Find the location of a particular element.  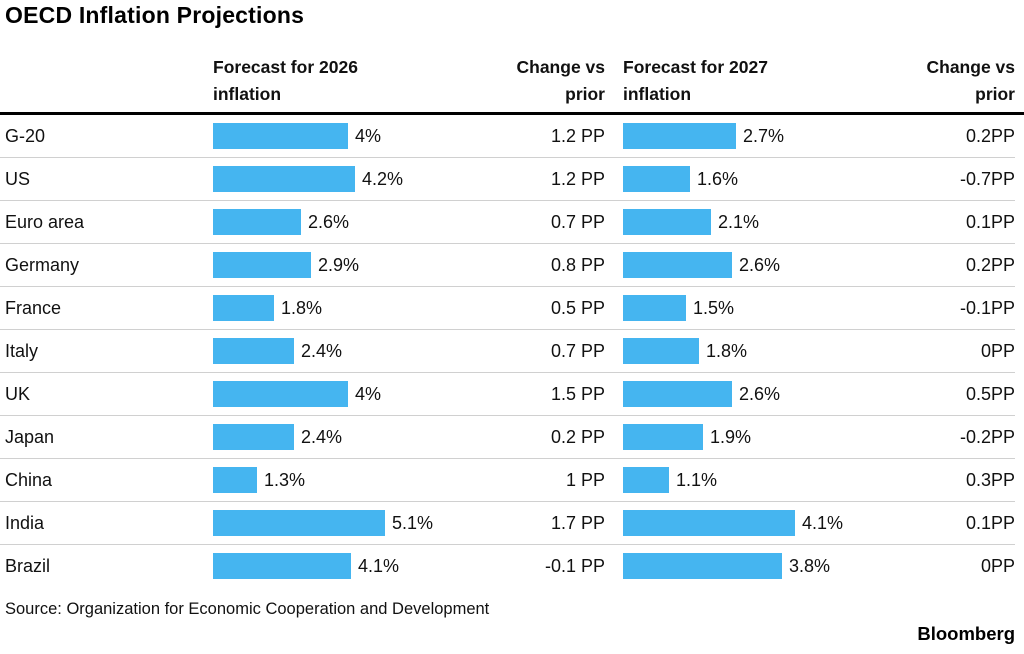

country-label: US is located at coordinates (18, 178).